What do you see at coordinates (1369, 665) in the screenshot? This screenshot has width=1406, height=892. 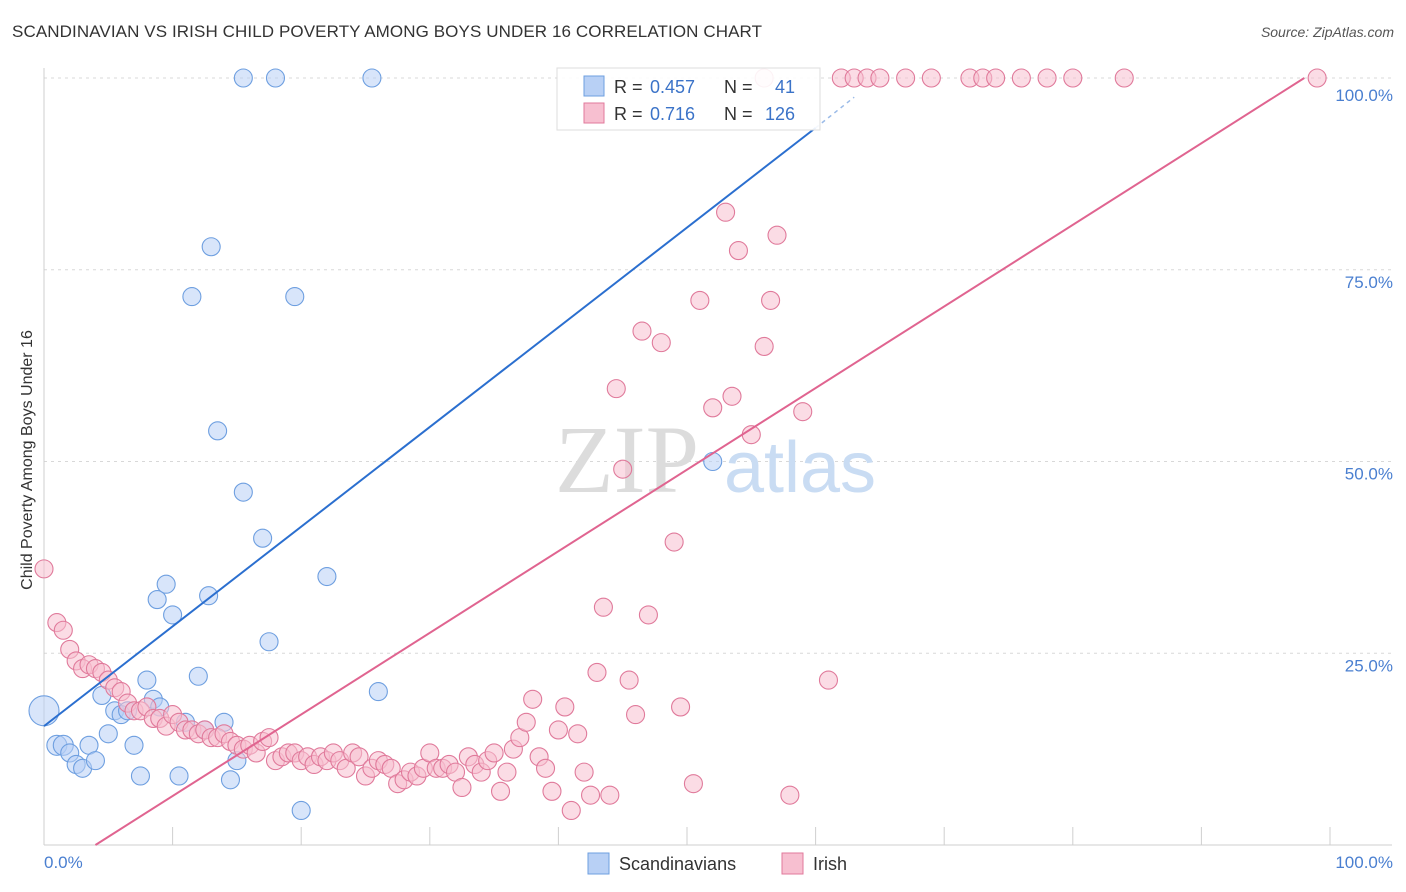 I see `y-tick-label: 25.0%` at bounding box center [1369, 665].